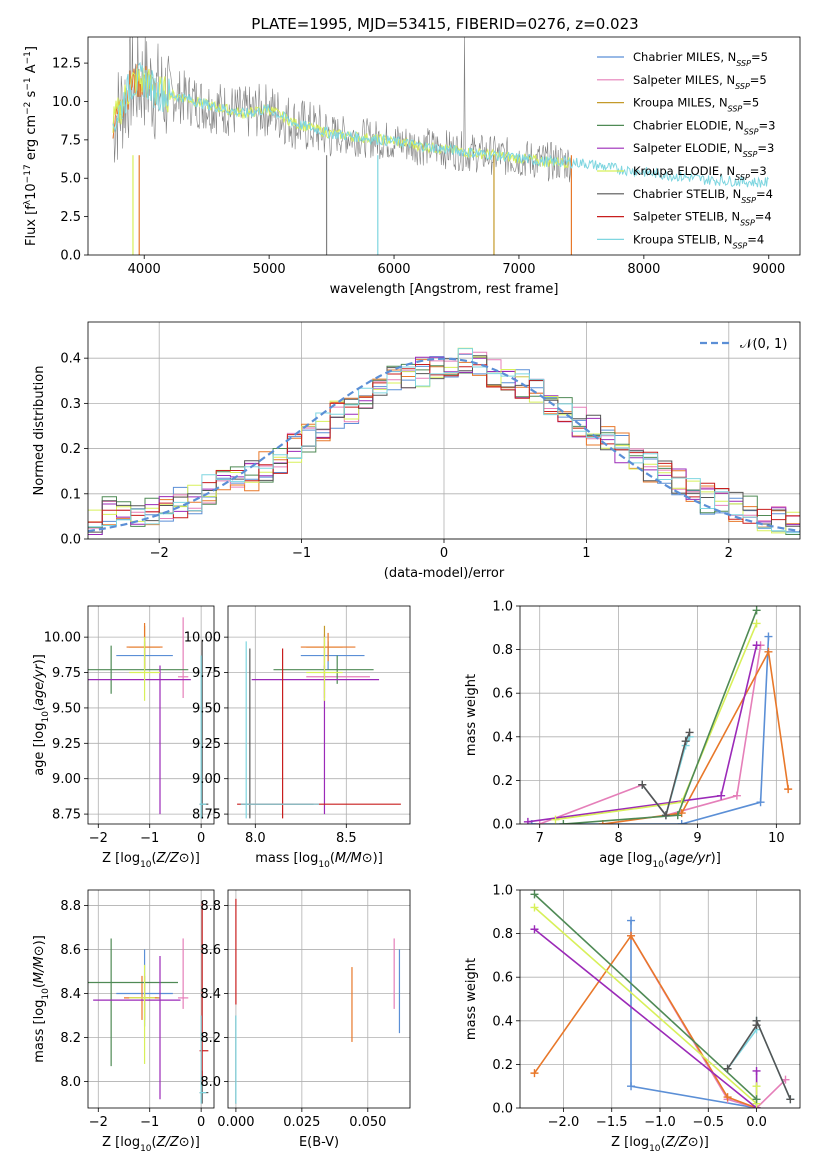 This screenshot has width=819, height=1170. What do you see at coordinates (502, 934) in the screenshot?
I see `y-tick-label: 0.8` at bounding box center [502, 934].